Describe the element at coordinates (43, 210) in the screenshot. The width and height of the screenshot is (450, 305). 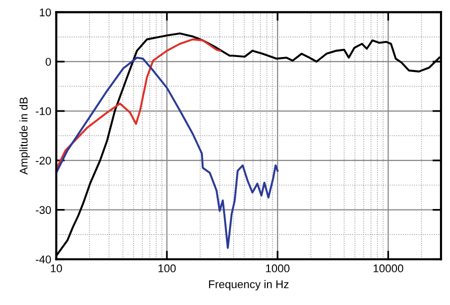
I see `y-tick-label: -30` at that location.